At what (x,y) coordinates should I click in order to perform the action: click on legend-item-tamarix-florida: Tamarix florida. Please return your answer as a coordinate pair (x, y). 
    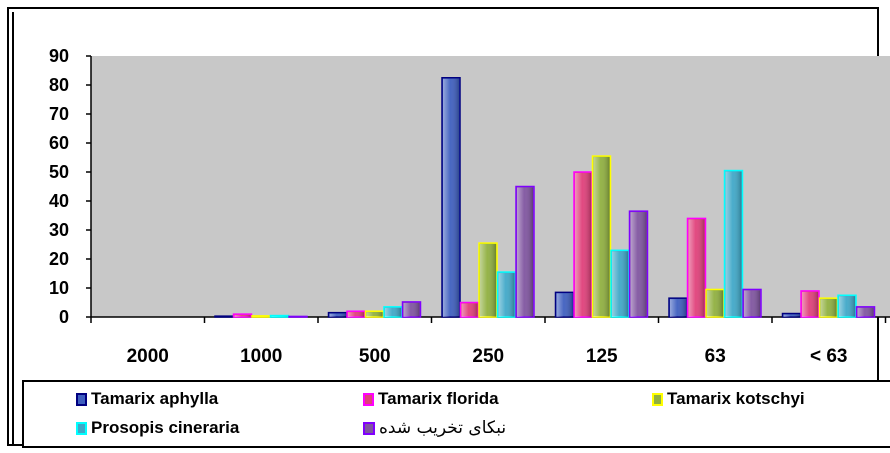
    Looking at the image, I should click on (431, 399).